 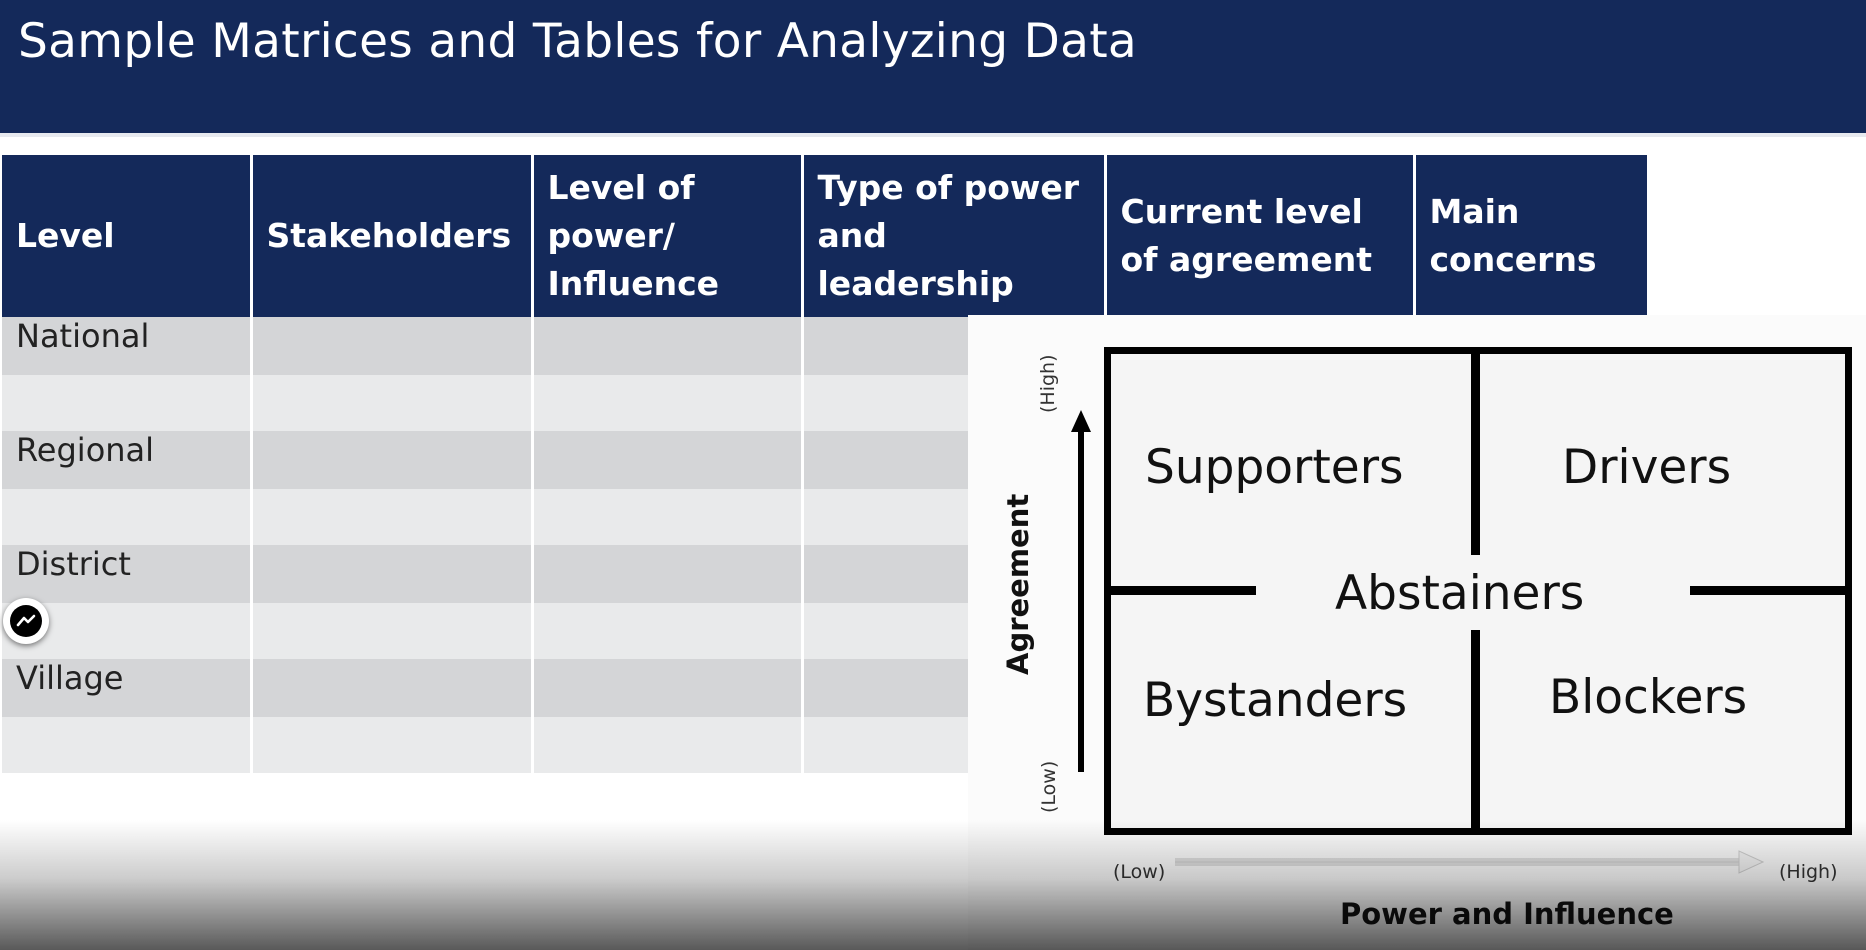 I want to click on table-cell-level: Village, so click(x=127, y=688).